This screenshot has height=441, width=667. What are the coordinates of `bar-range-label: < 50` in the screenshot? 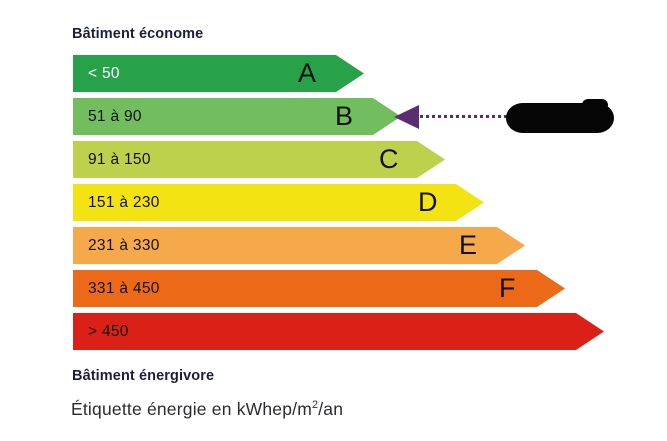 It's located at (104, 73).